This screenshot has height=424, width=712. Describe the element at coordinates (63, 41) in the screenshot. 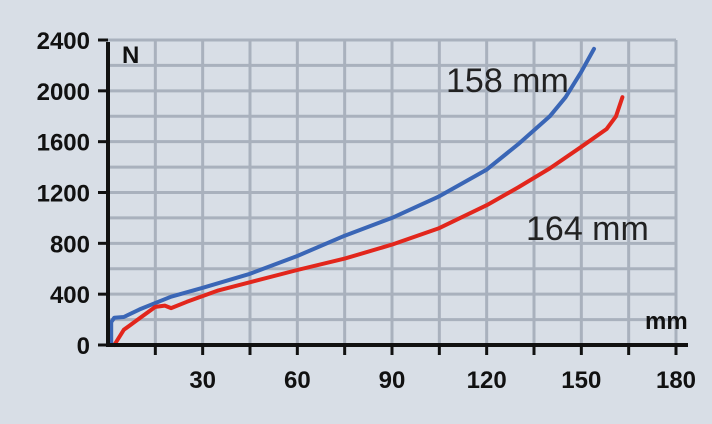

I see `y-tick-label: 2400` at that location.